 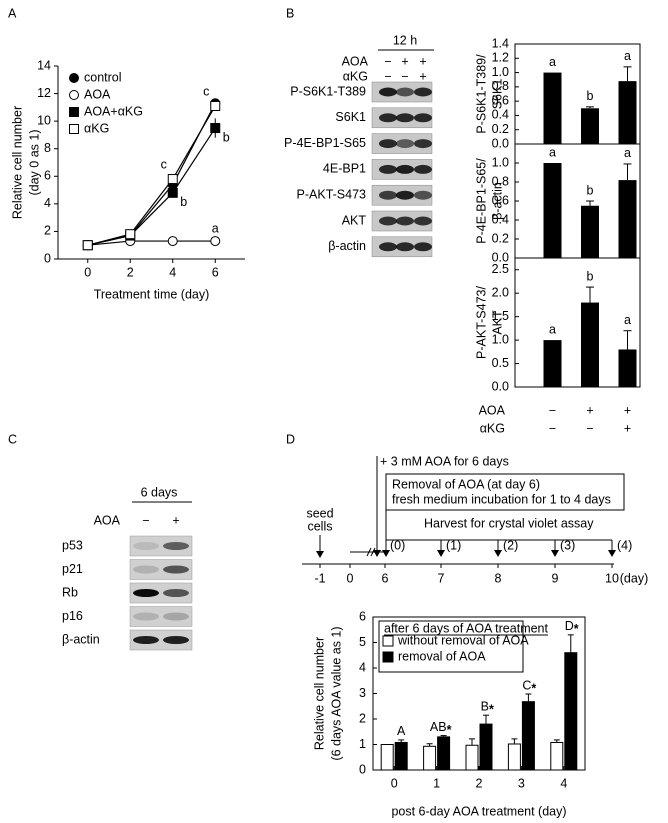 What do you see at coordinates (319, 526) in the screenshot?
I see `seed-label: cells` at bounding box center [319, 526].